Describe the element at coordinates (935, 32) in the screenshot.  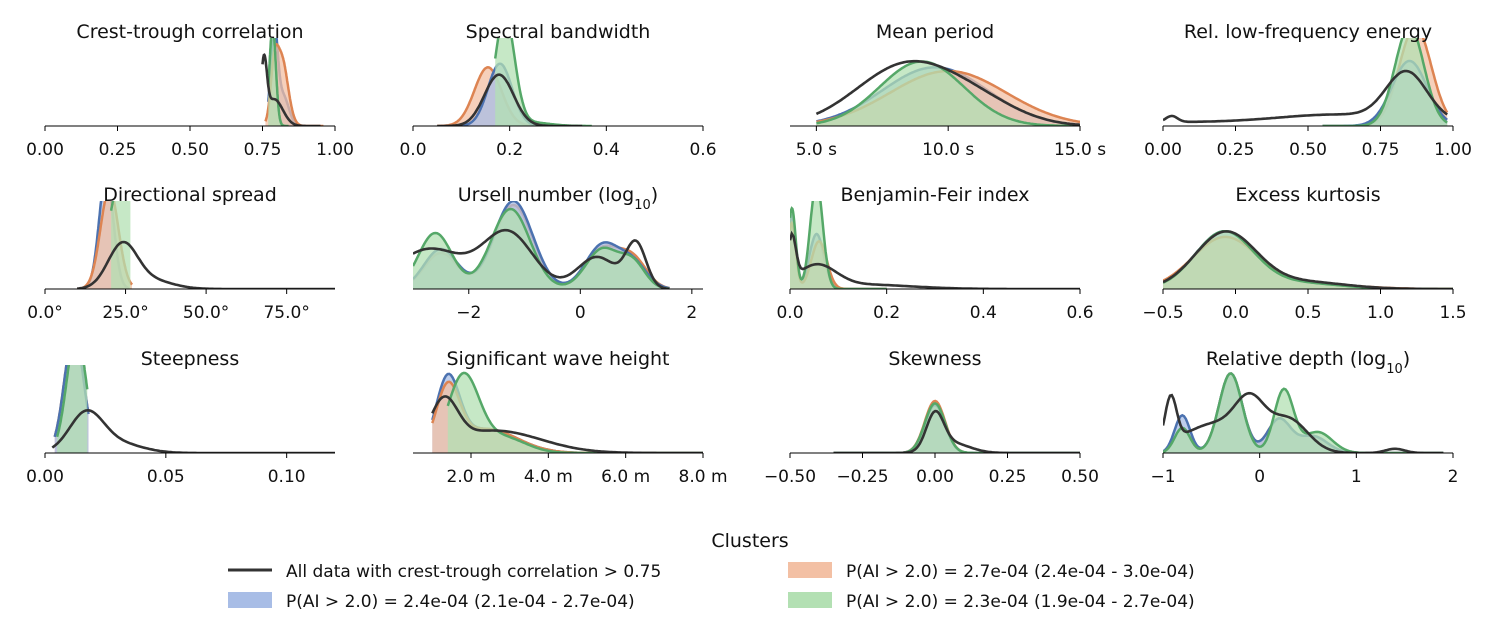
I see `panel-title: Mean period` at that location.